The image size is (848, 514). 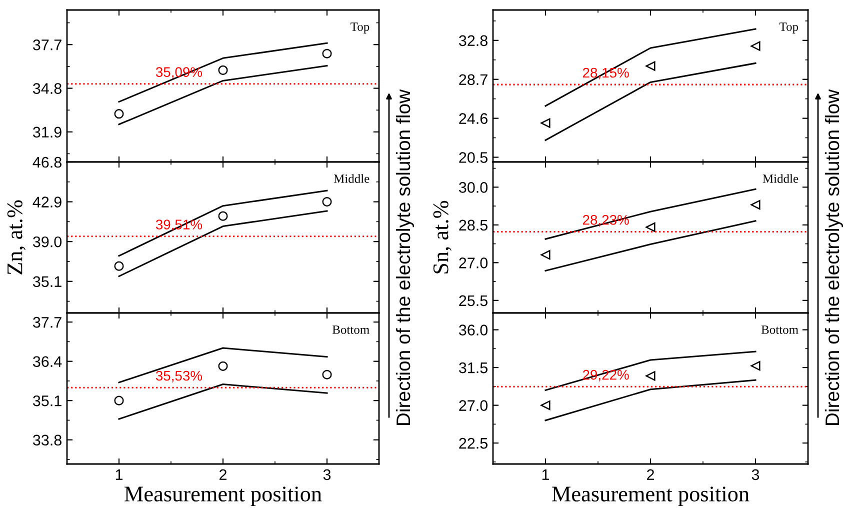 I want to click on y-tick-label: 33.8, so click(x=47, y=440).